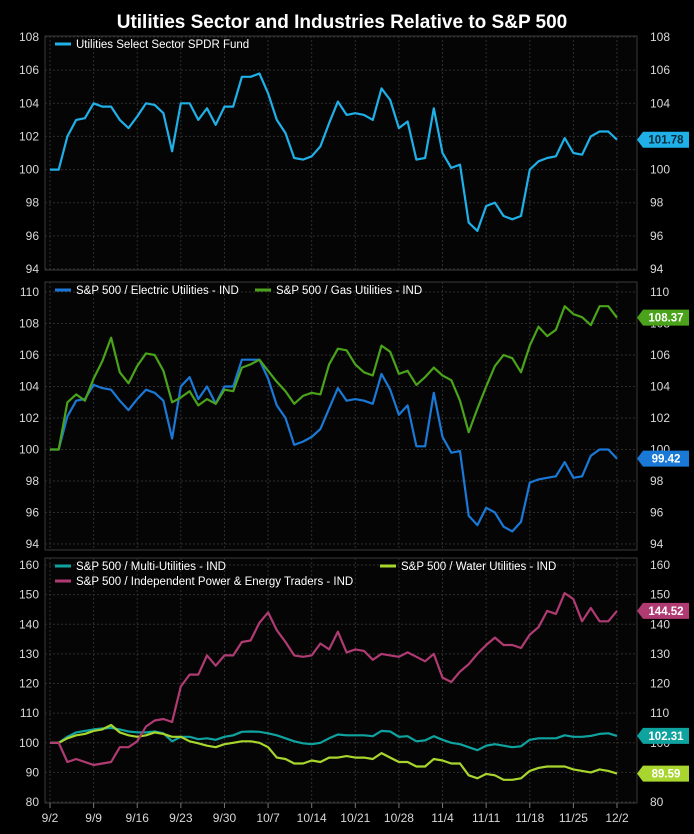  I want to click on x-tick-label: 12/2, so click(617, 818).